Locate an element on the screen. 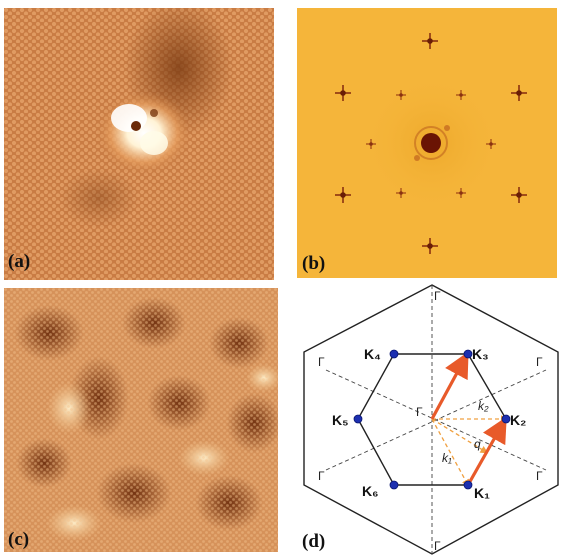 The image size is (561, 556). label-K2: K₂ is located at coordinates (518, 420).